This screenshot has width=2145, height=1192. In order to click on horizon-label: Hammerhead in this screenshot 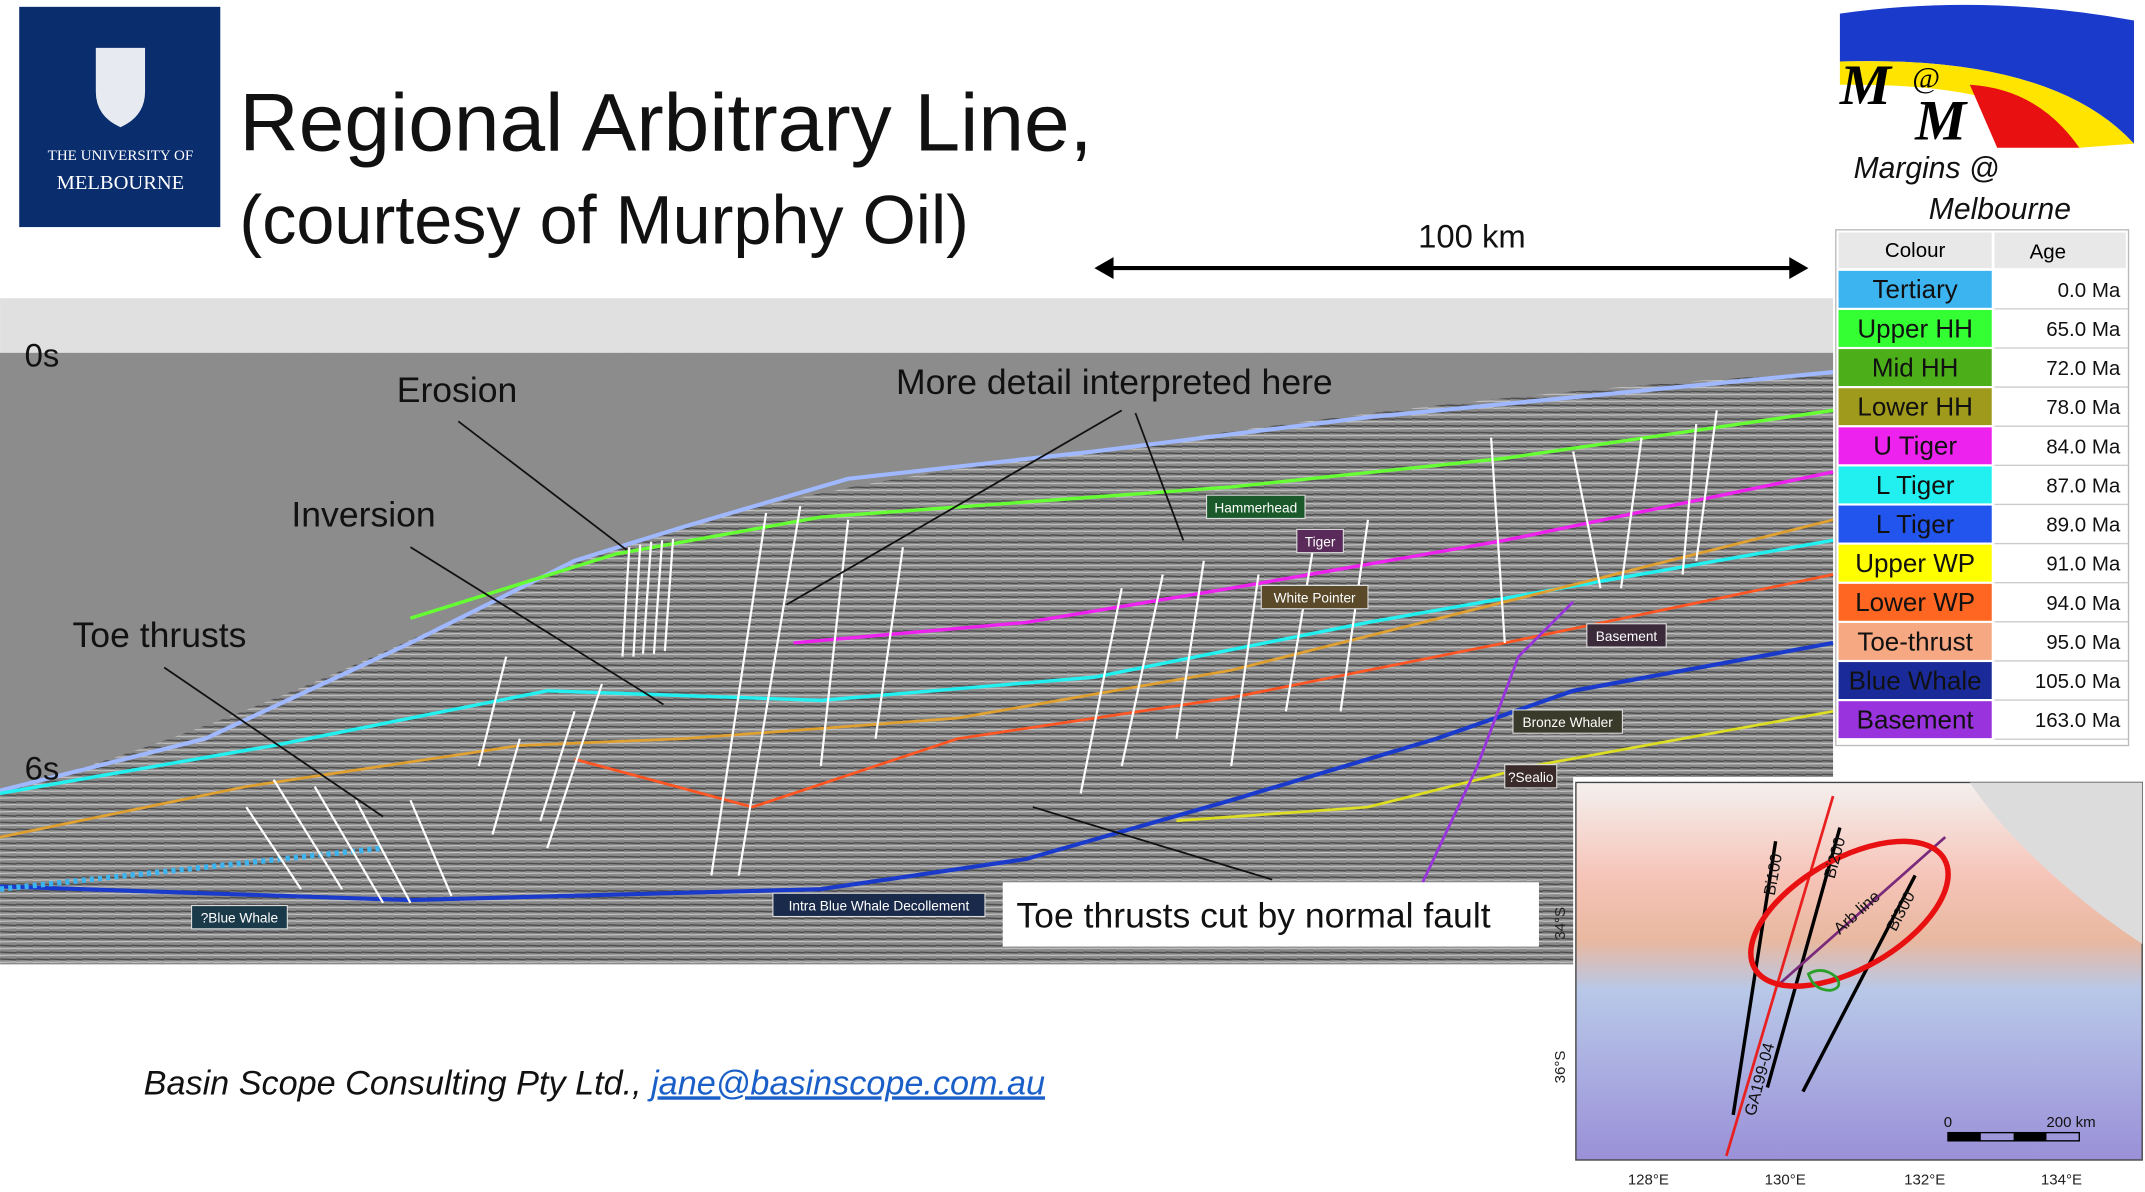, I will do `click(1255, 507)`.